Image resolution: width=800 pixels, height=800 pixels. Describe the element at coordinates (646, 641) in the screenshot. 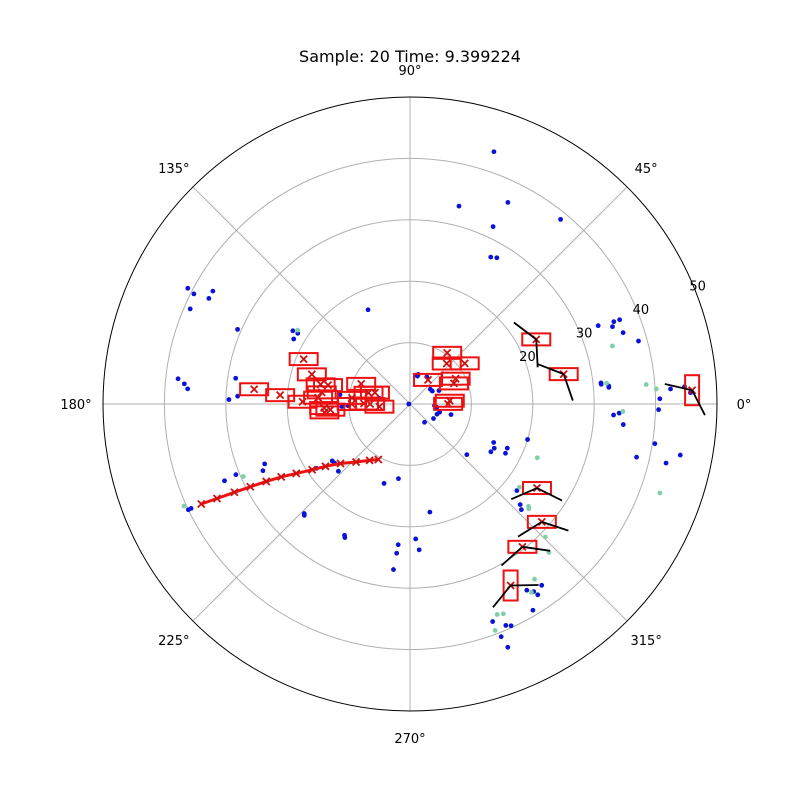

I see `angle-tick-label: 315°` at that location.